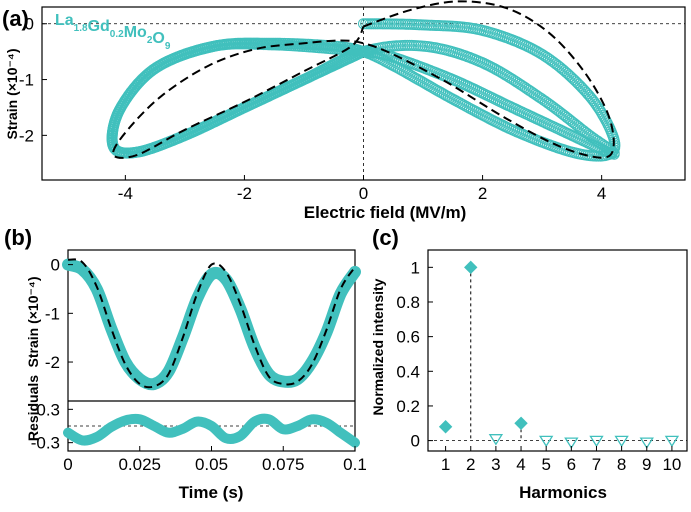 Image resolution: width=691 pixels, height=512 pixels. What do you see at coordinates (482, 193) in the screenshot?
I see `panel-a-x-tick-label: 2` at bounding box center [482, 193].